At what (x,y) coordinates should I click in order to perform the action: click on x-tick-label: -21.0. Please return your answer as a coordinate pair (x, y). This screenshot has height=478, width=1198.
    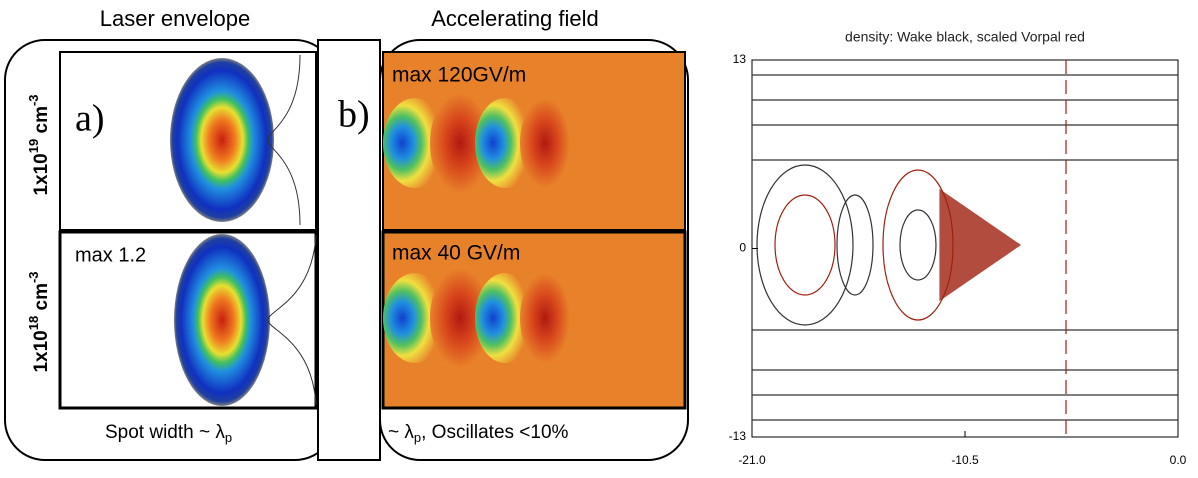
    Looking at the image, I should click on (752, 460).